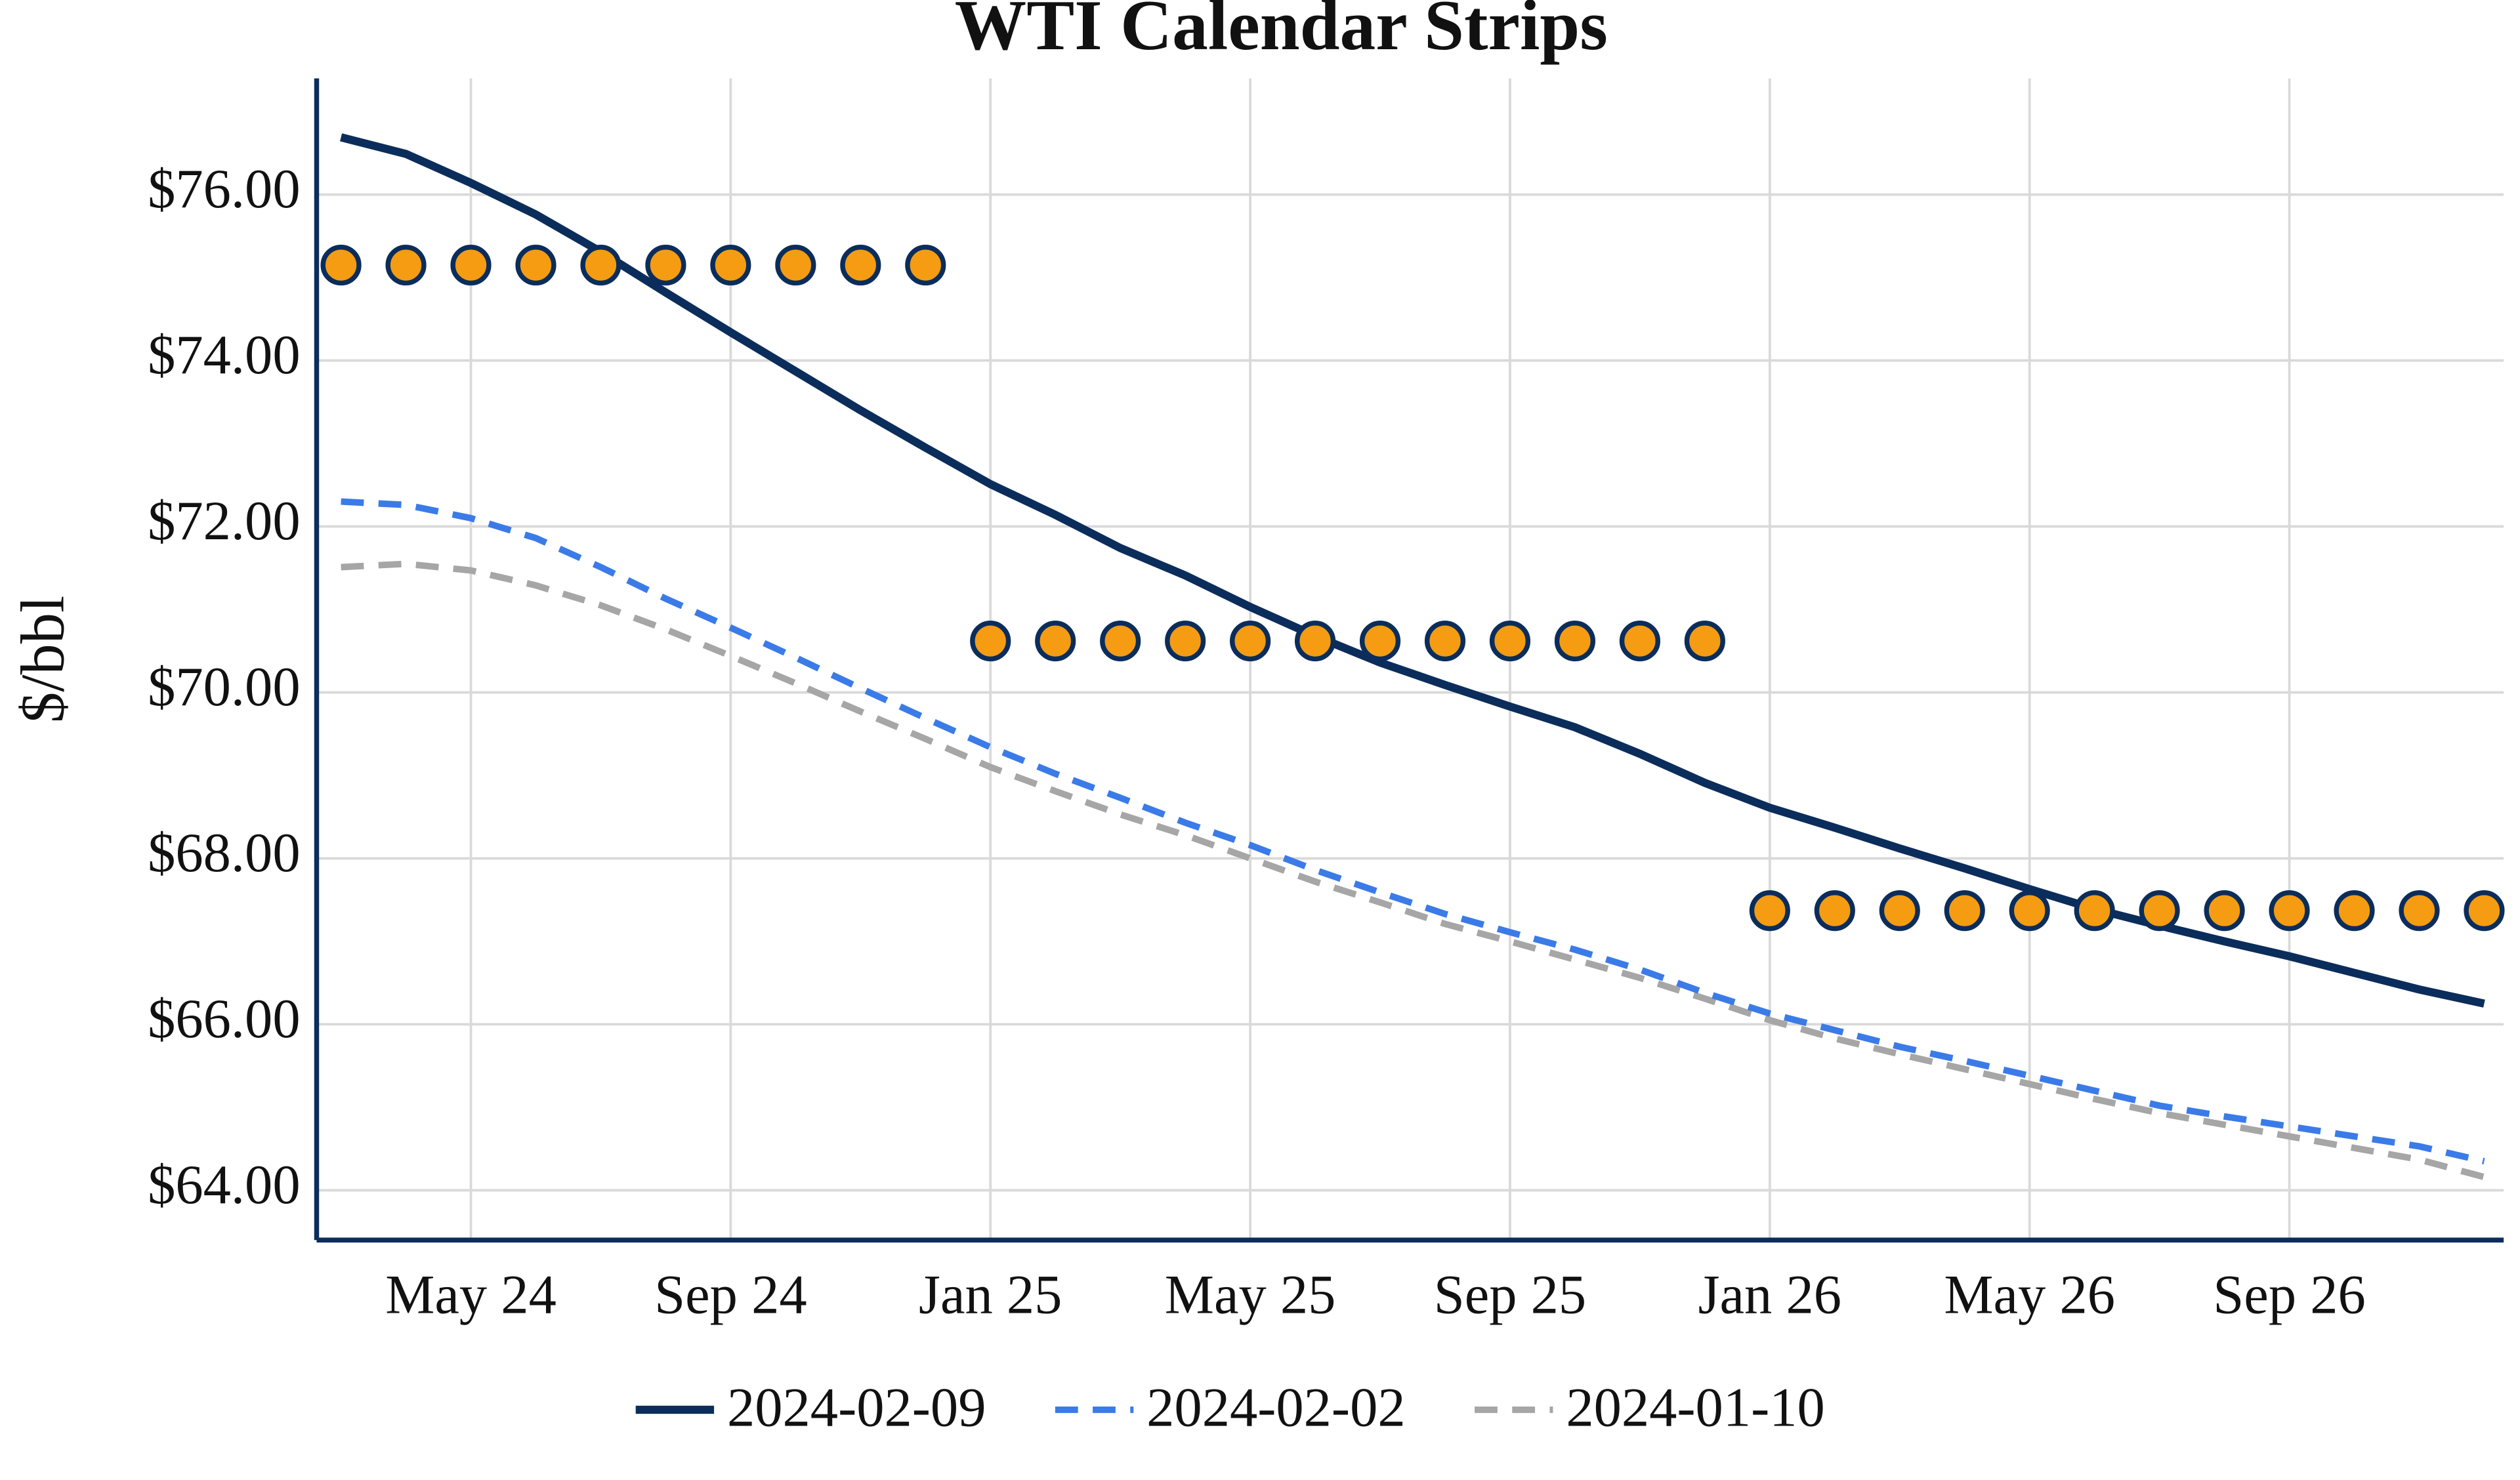  What do you see at coordinates (470, 1295) in the screenshot?
I see `x-tick-label: May 24` at bounding box center [470, 1295].